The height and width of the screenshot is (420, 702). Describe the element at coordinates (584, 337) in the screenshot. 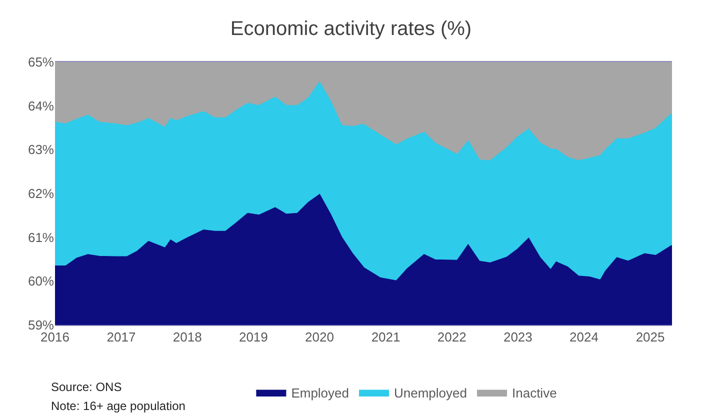

I see `x-tick-label: 2024` at that location.